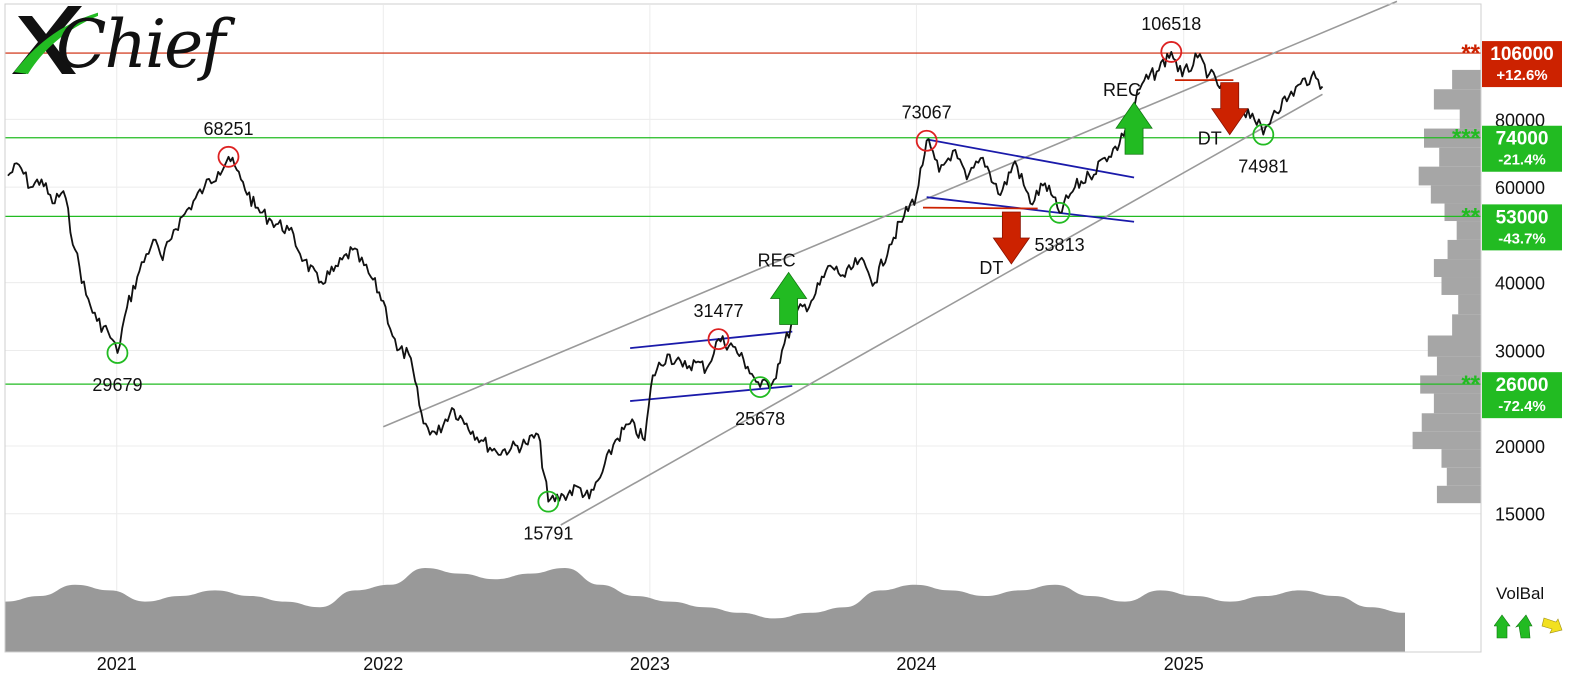 The image size is (1583, 687). What do you see at coordinates (1520, 447) in the screenshot?
I see `y-tick-label: 20000` at bounding box center [1520, 447].